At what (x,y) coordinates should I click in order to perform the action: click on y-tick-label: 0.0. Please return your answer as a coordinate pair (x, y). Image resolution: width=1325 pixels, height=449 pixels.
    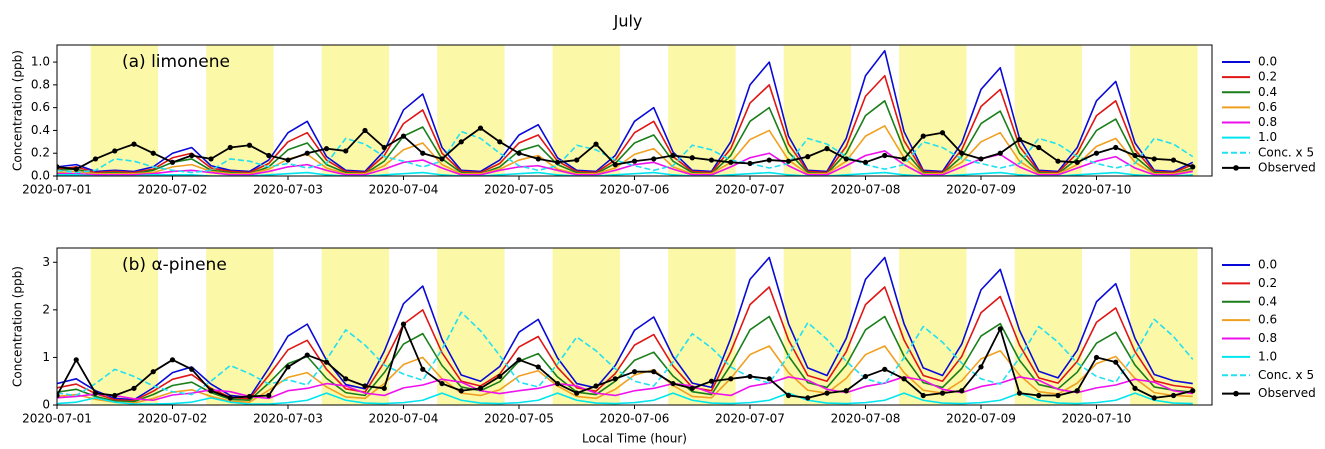
    Looking at the image, I should click on (40, 176).